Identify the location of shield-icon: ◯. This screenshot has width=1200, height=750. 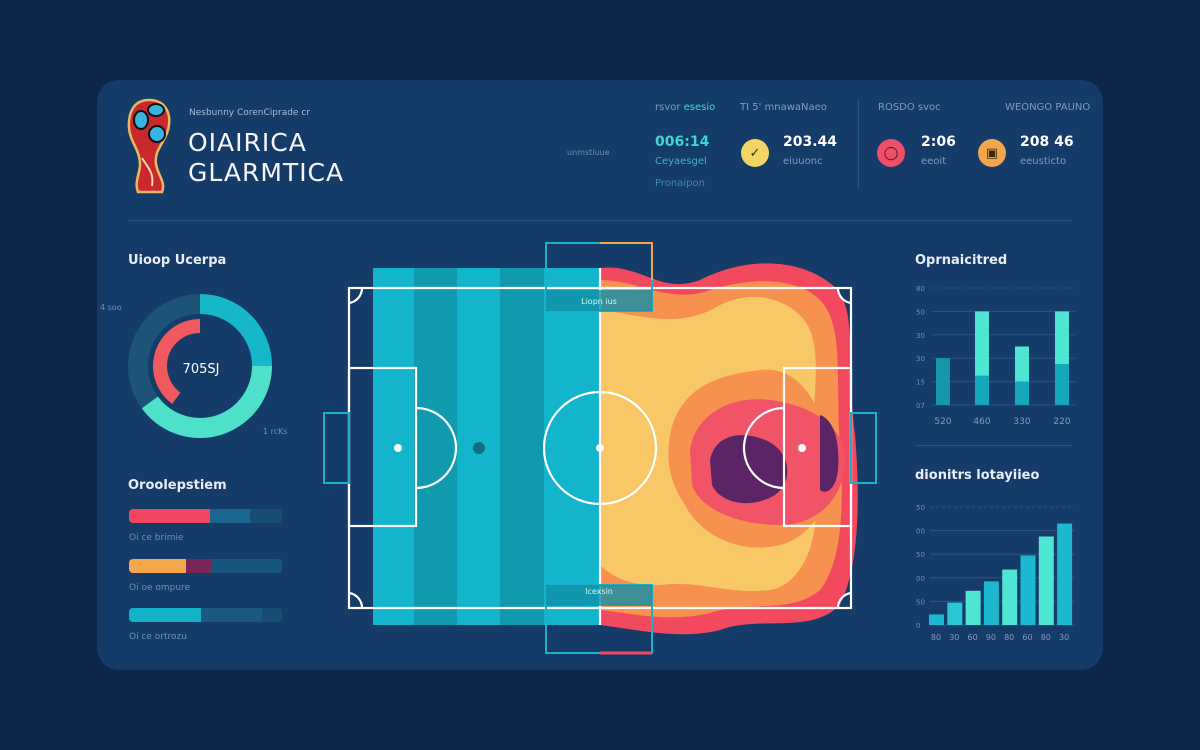
(891, 153).